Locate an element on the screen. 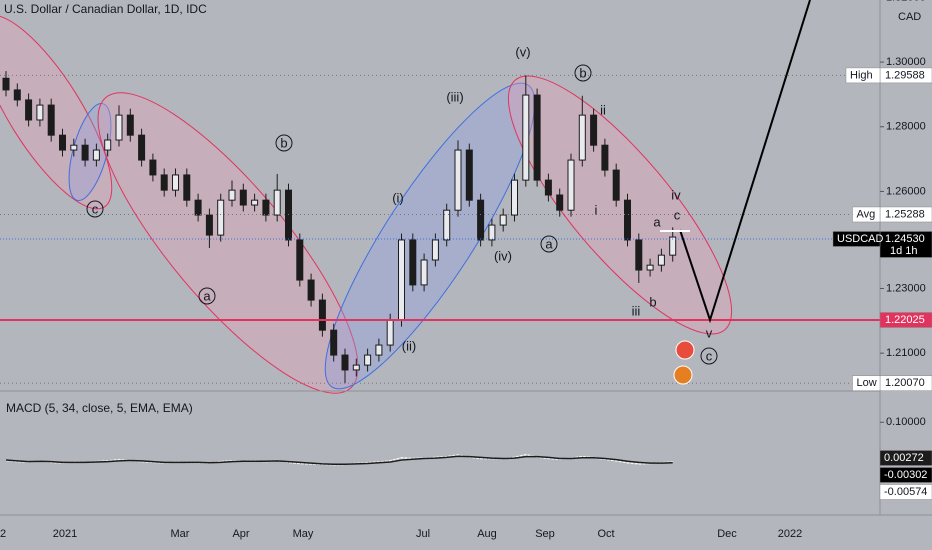 This screenshot has height=550, width=932. price-value-label: 1.29588 is located at coordinates (905, 75).